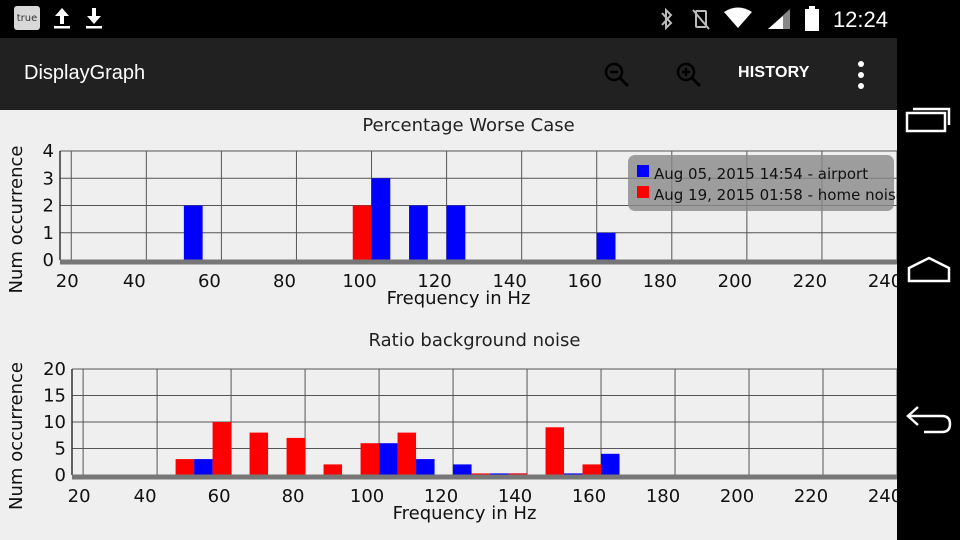 This screenshot has width=960, height=540. I want to click on wifi-icon, so click(738, 17).